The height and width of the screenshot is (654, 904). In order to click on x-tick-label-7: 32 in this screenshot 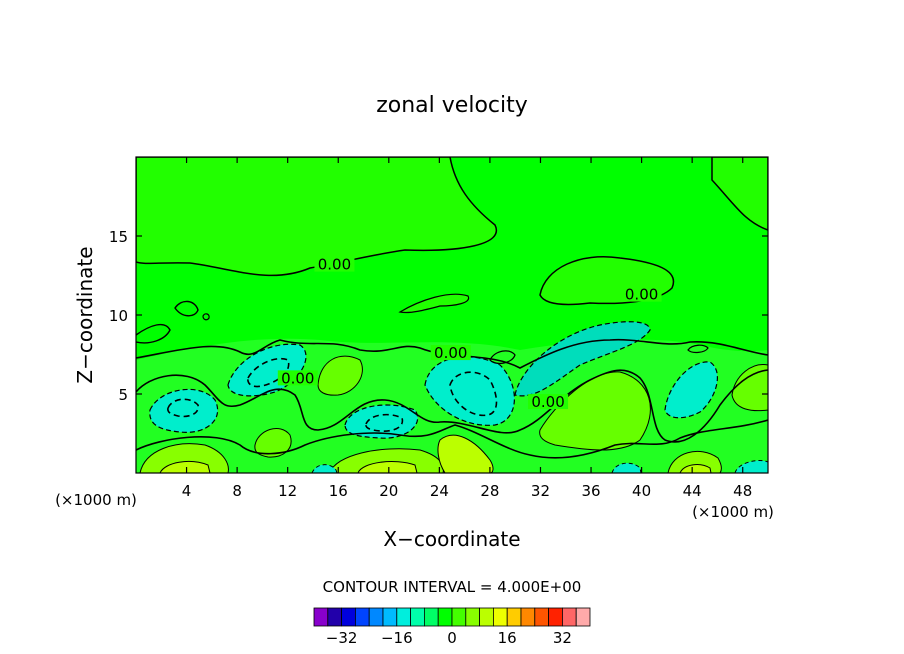, I will do `click(540, 491)`.